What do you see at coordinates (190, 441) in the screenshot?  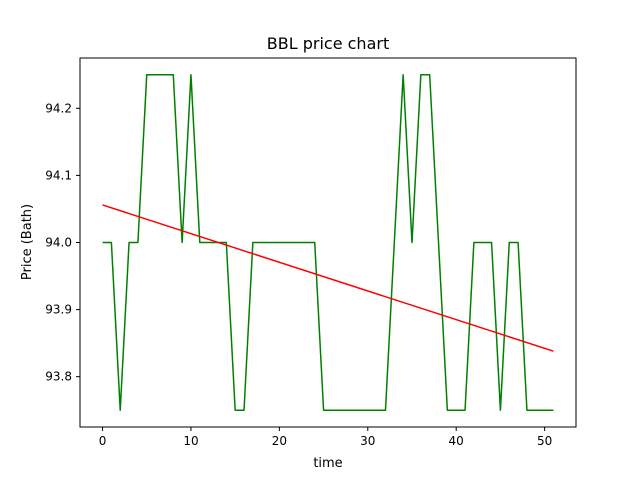 I see `x-tick-label: 10` at bounding box center [190, 441].